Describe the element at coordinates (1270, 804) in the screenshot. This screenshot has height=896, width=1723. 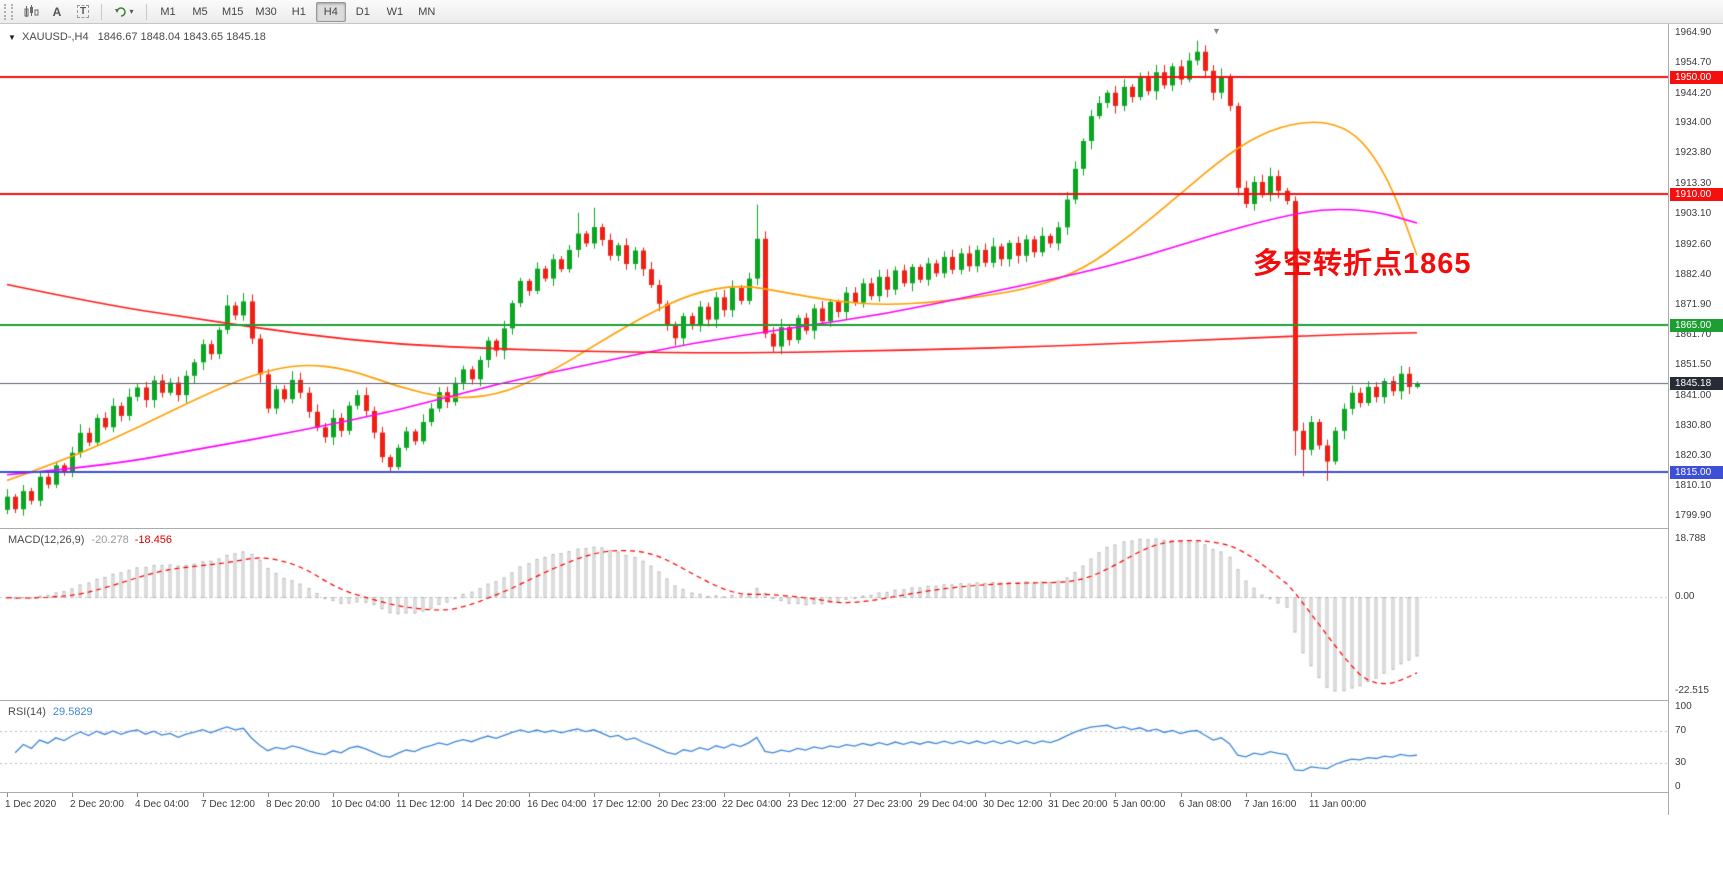
I see `time-axis-label: 7 Jan 16:00` at that location.